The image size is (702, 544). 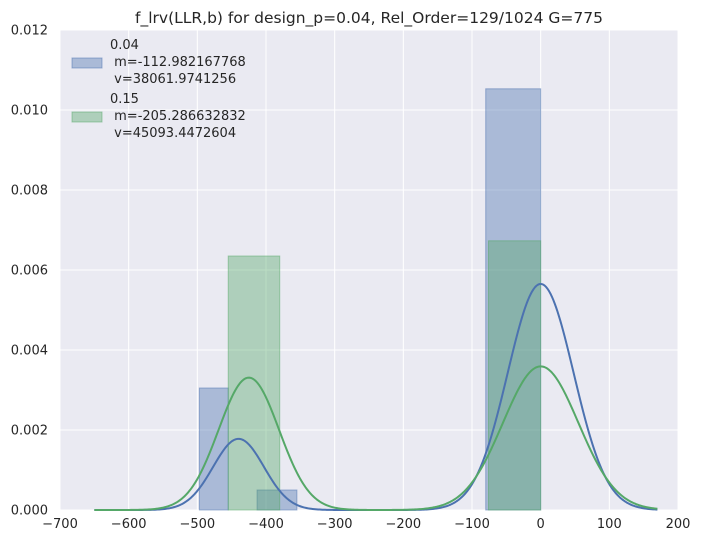 What do you see at coordinates (472, 524) in the screenshot?
I see `x-tick-label: −100` at bounding box center [472, 524].